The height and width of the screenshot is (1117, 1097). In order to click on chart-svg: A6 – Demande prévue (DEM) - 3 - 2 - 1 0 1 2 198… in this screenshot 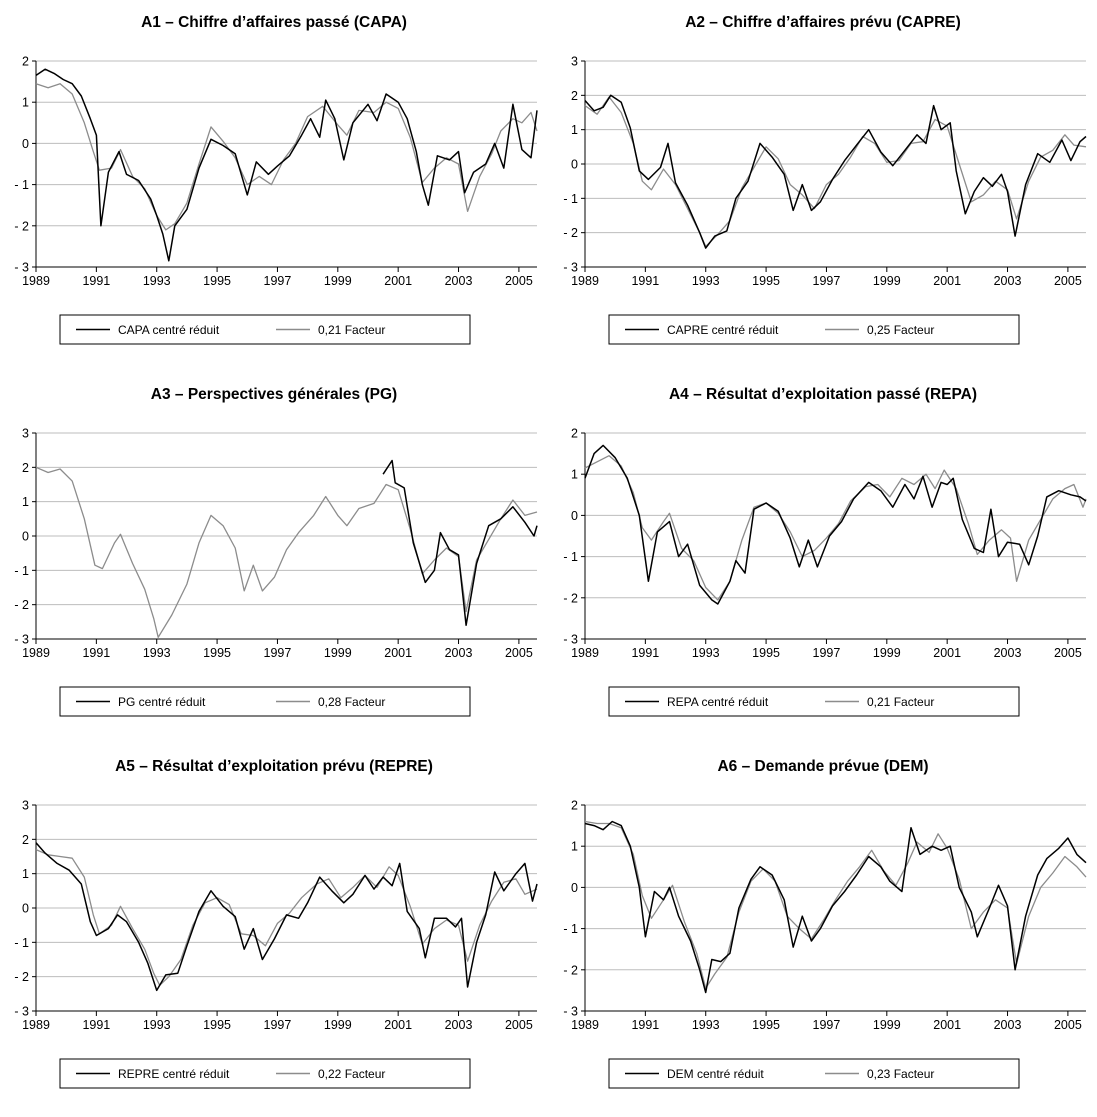, I will do `click(825, 923)`.